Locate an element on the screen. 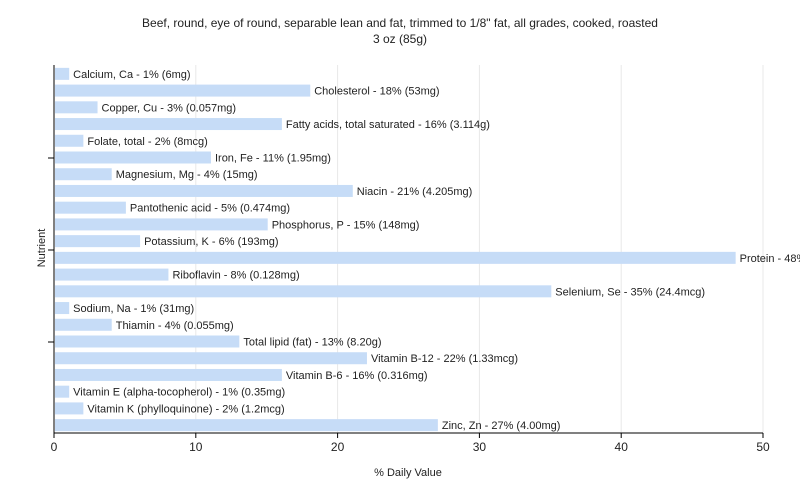  bar-label: Zinc, Zn - 27% (4.00mg) is located at coordinates (501, 426).